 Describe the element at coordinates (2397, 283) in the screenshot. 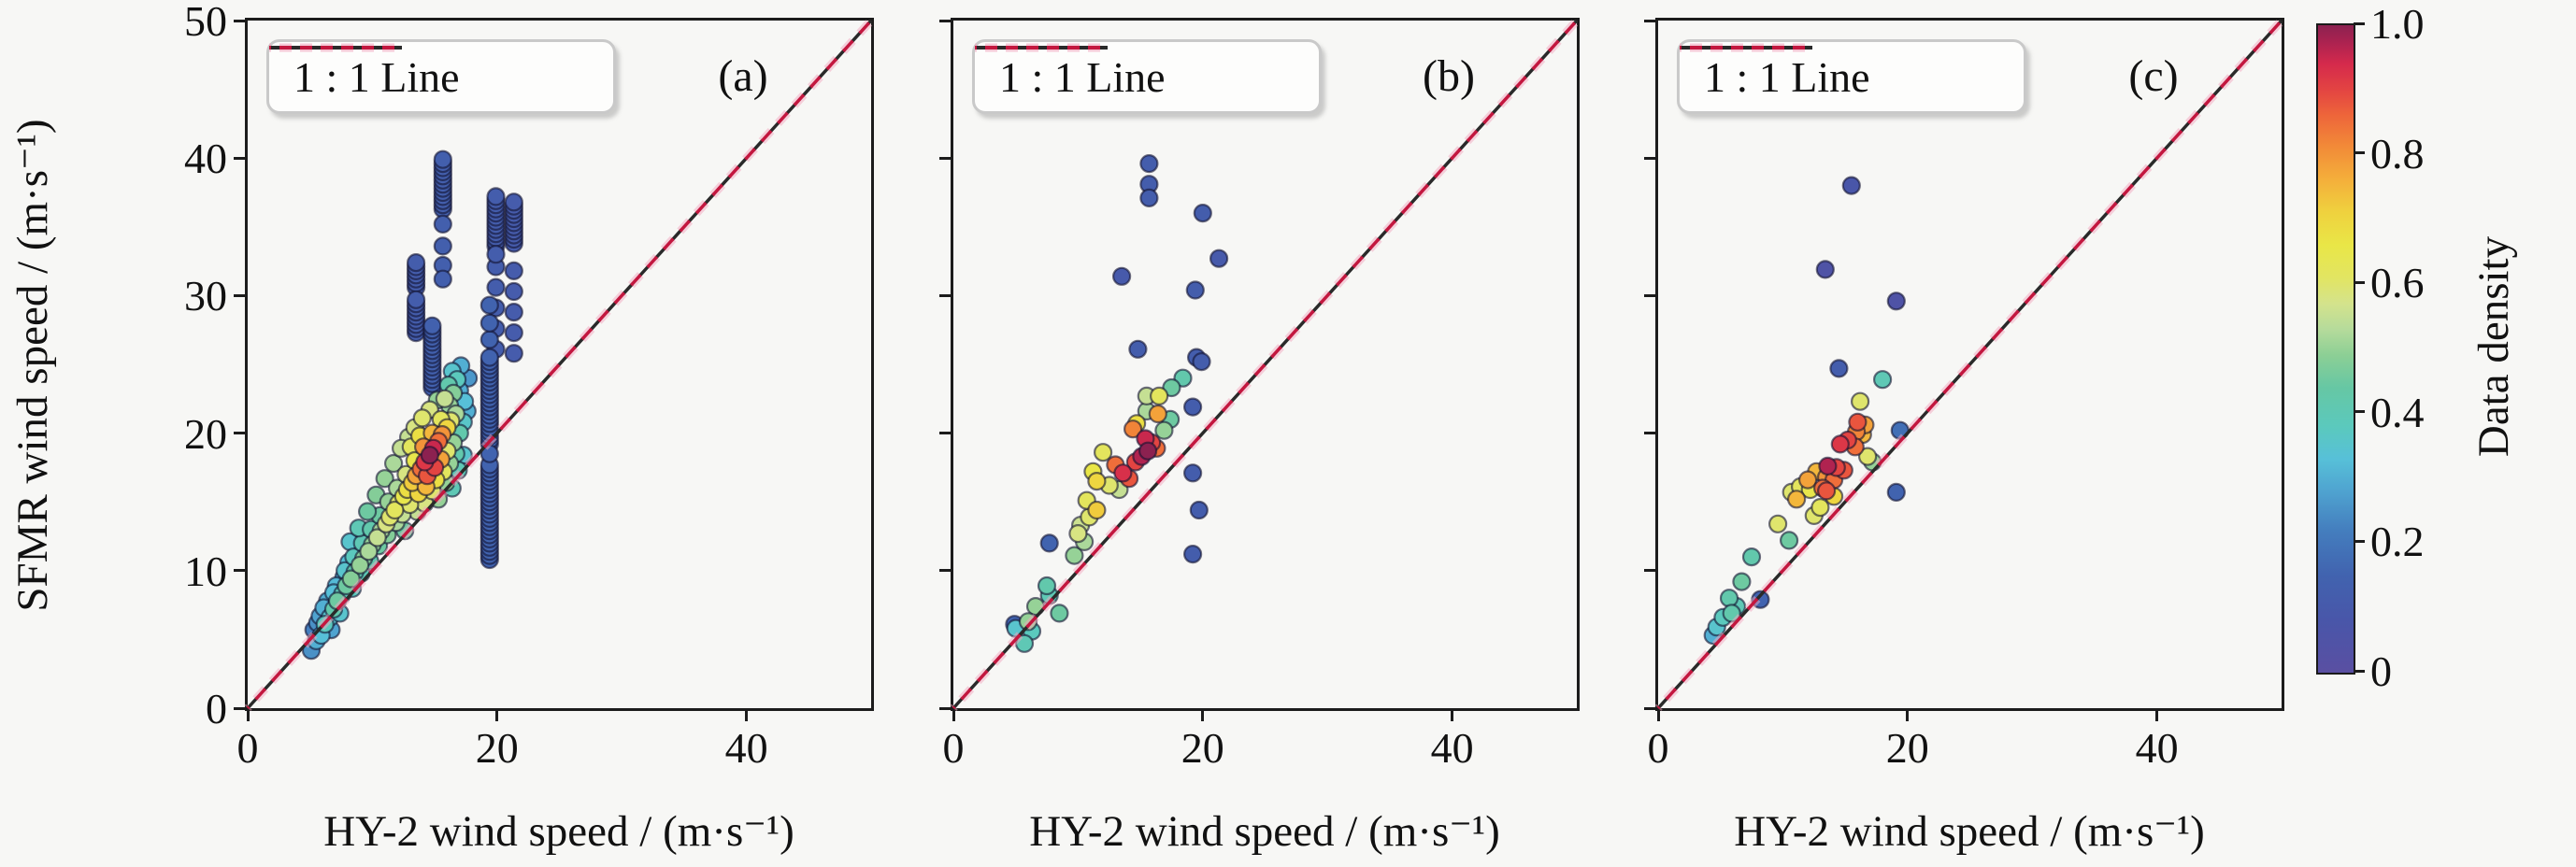

I see `colorbar-tick-label: 0.6` at that location.